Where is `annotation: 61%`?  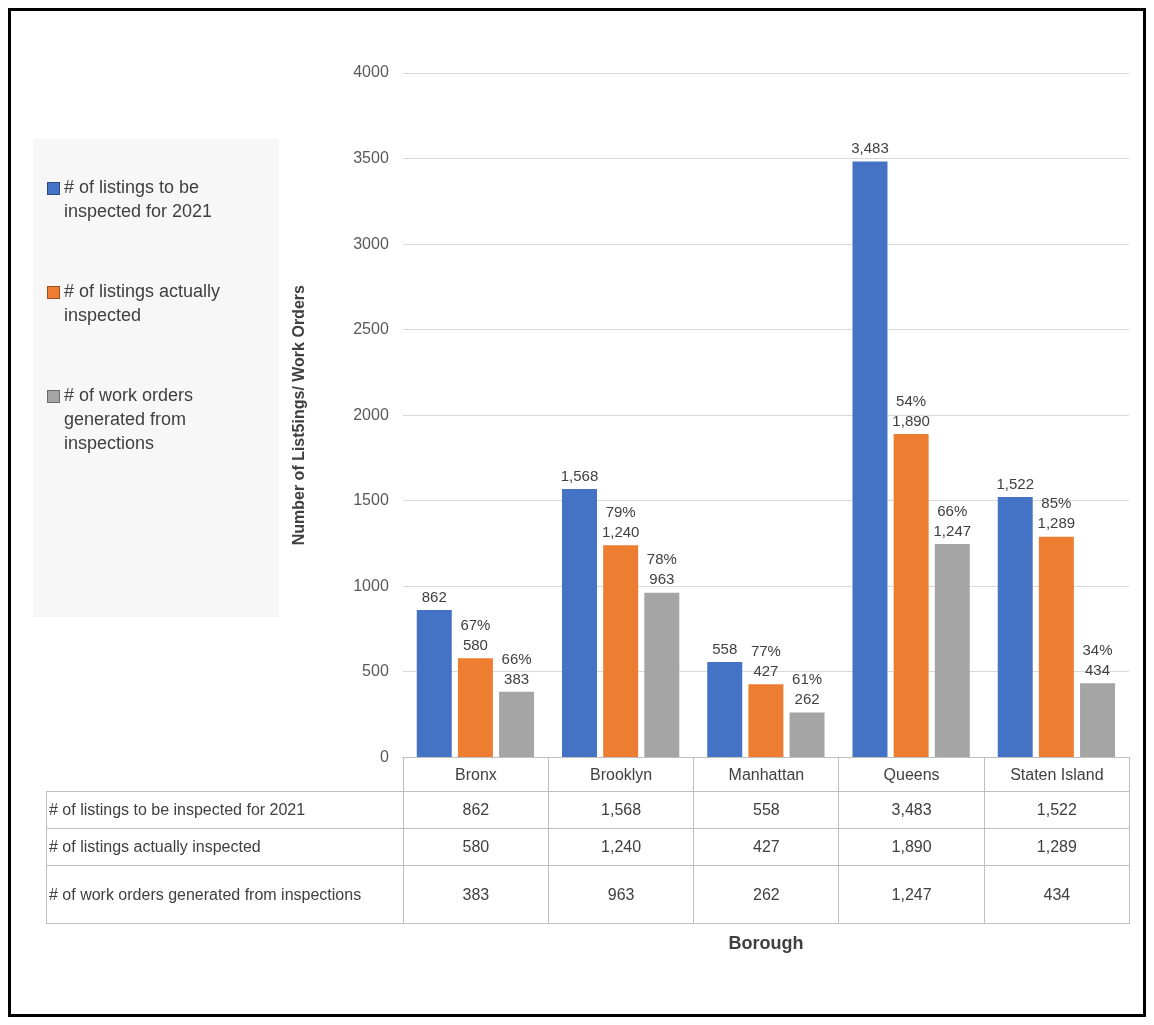 annotation: 61% is located at coordinates (807, 679).